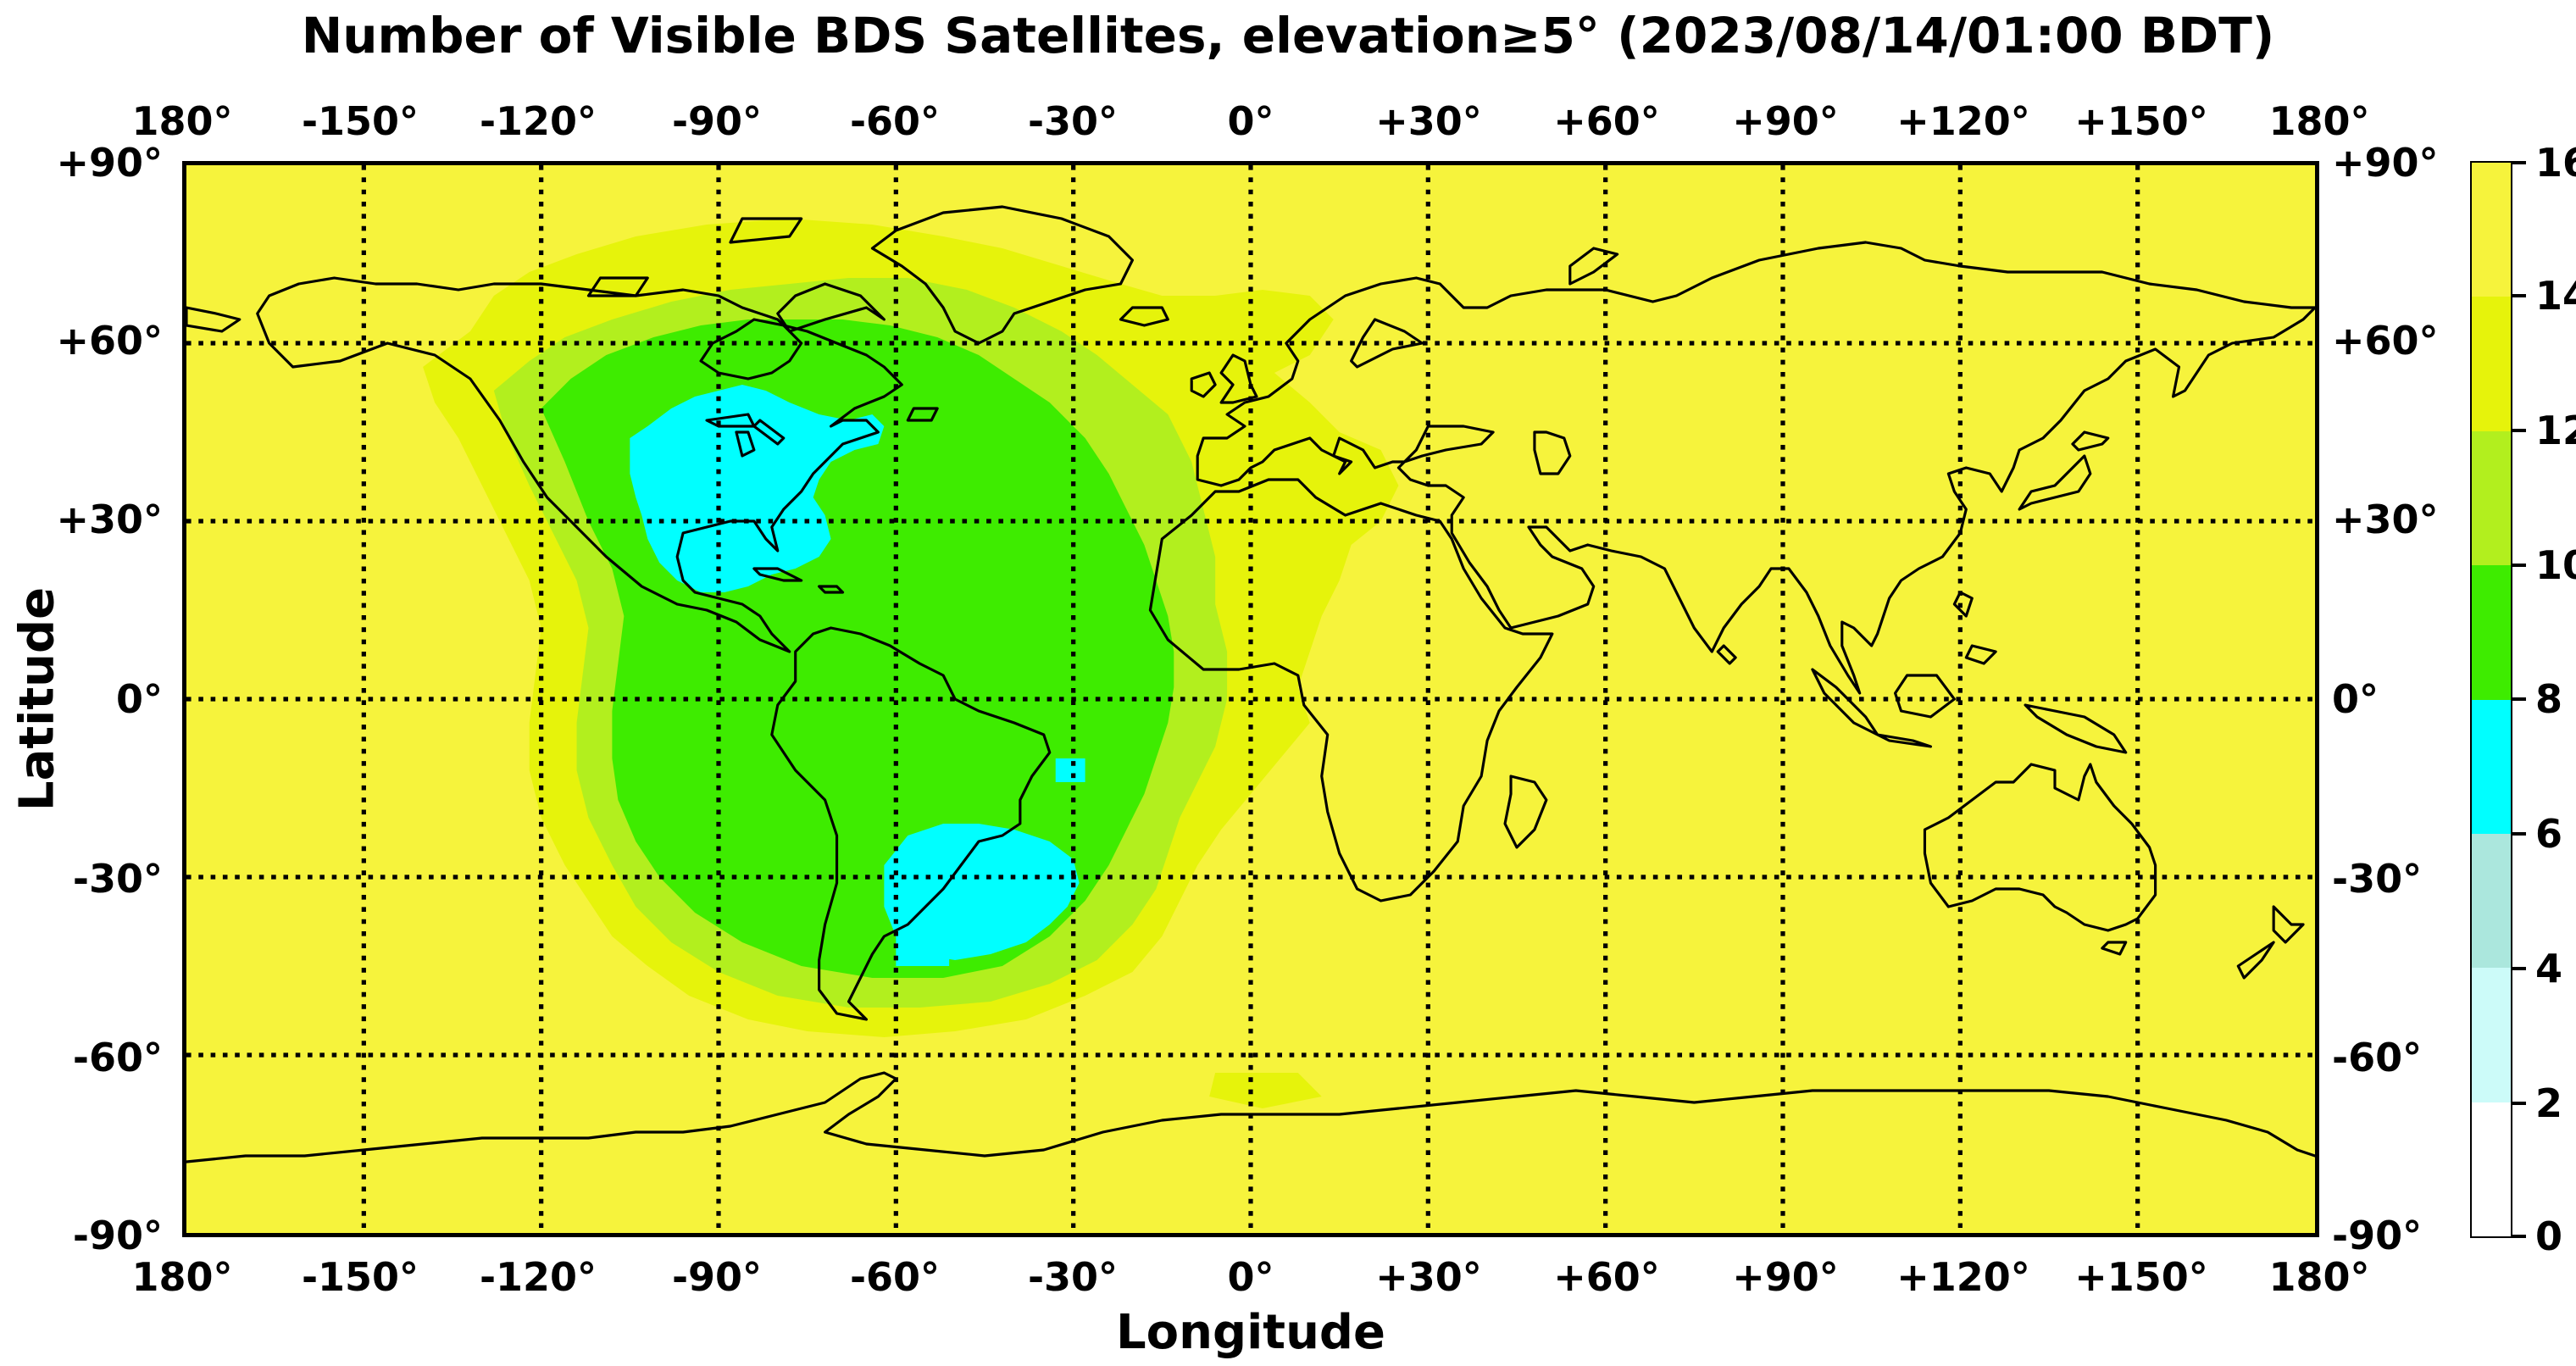  What do you see at coordinates (109, 341) in the screenshot?
I see `left-tick-60n: +60°` at bounding box center [109, 341].